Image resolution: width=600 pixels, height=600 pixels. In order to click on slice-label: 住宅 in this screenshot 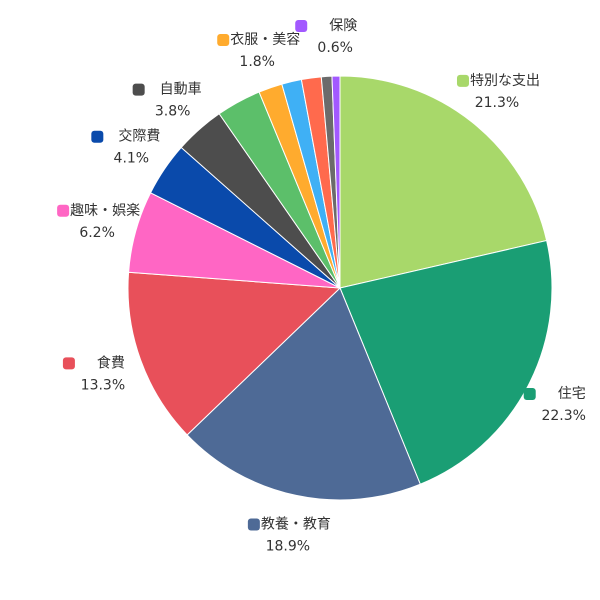, I will do `click(572, 394)`.